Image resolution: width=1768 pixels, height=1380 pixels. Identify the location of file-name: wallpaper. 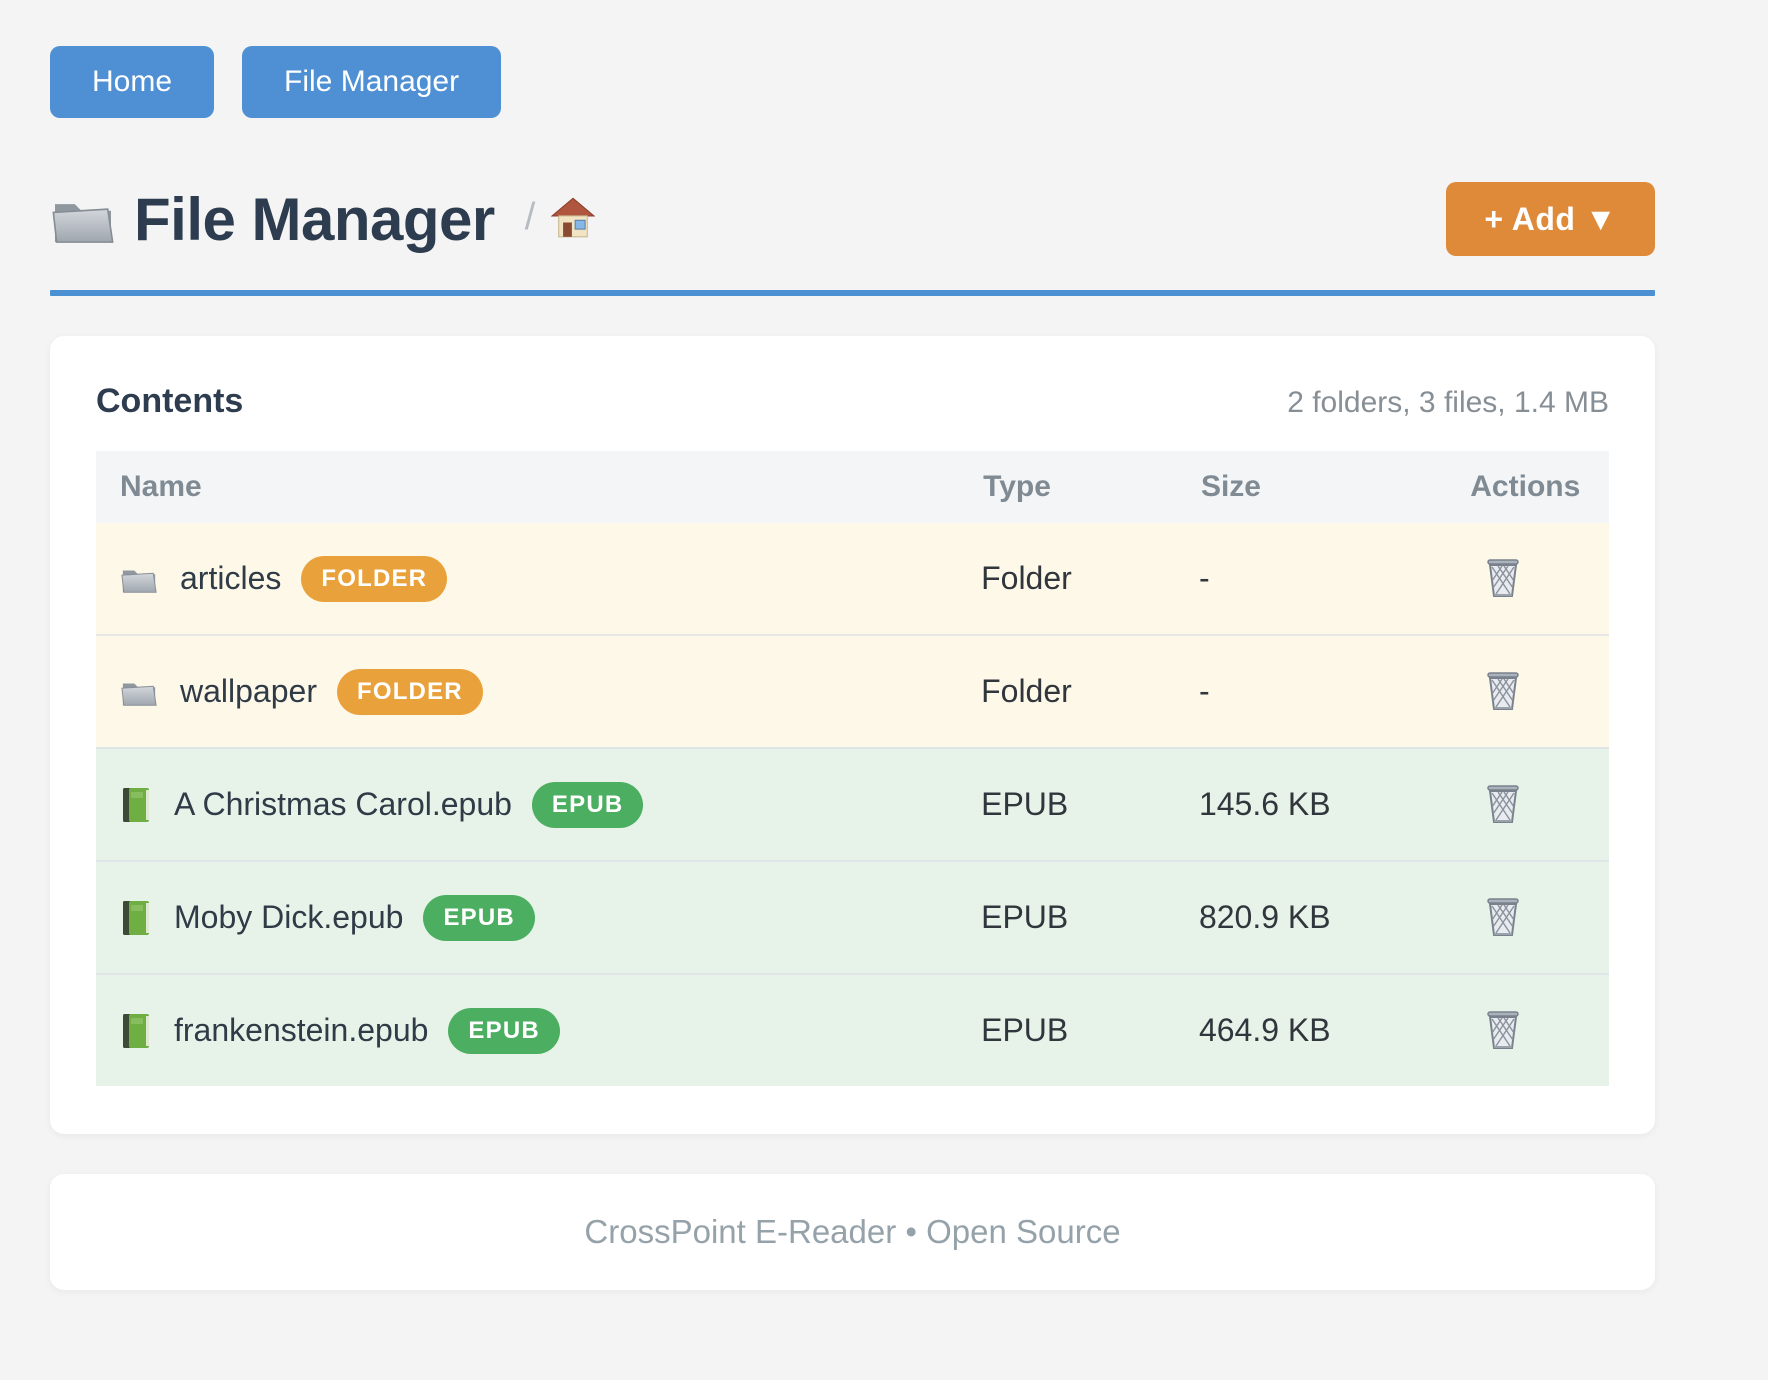
(248, 691).